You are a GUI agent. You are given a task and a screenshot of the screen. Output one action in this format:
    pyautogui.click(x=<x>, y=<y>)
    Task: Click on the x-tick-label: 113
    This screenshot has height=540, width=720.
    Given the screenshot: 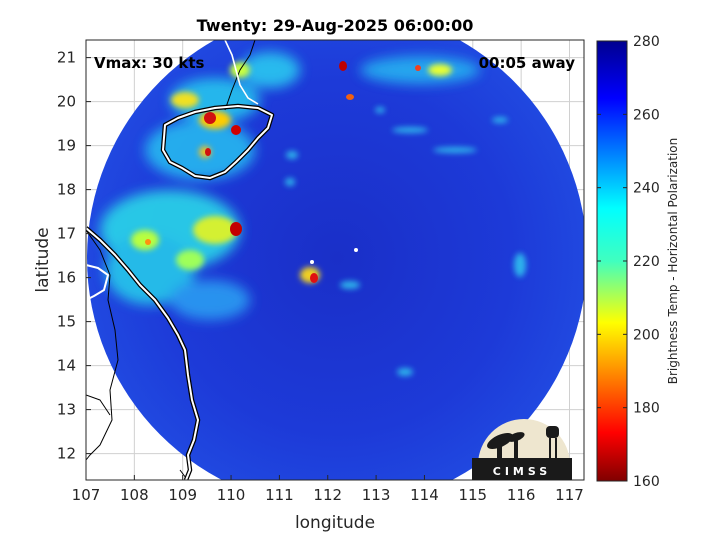 What is the action you would take?
    pyautogui.click(x=376, y=495)
    